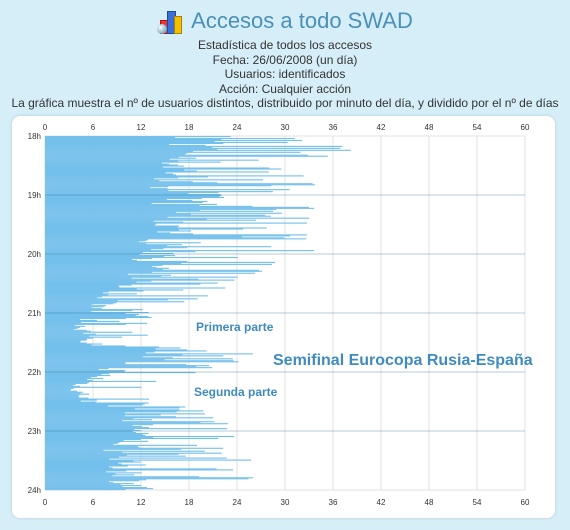 The image size is (570, 530). What do you see at coordinates (525, 502) in the screenshot?
I see `x-tick-label-bottom: 60` at bounding box center [525, 502].